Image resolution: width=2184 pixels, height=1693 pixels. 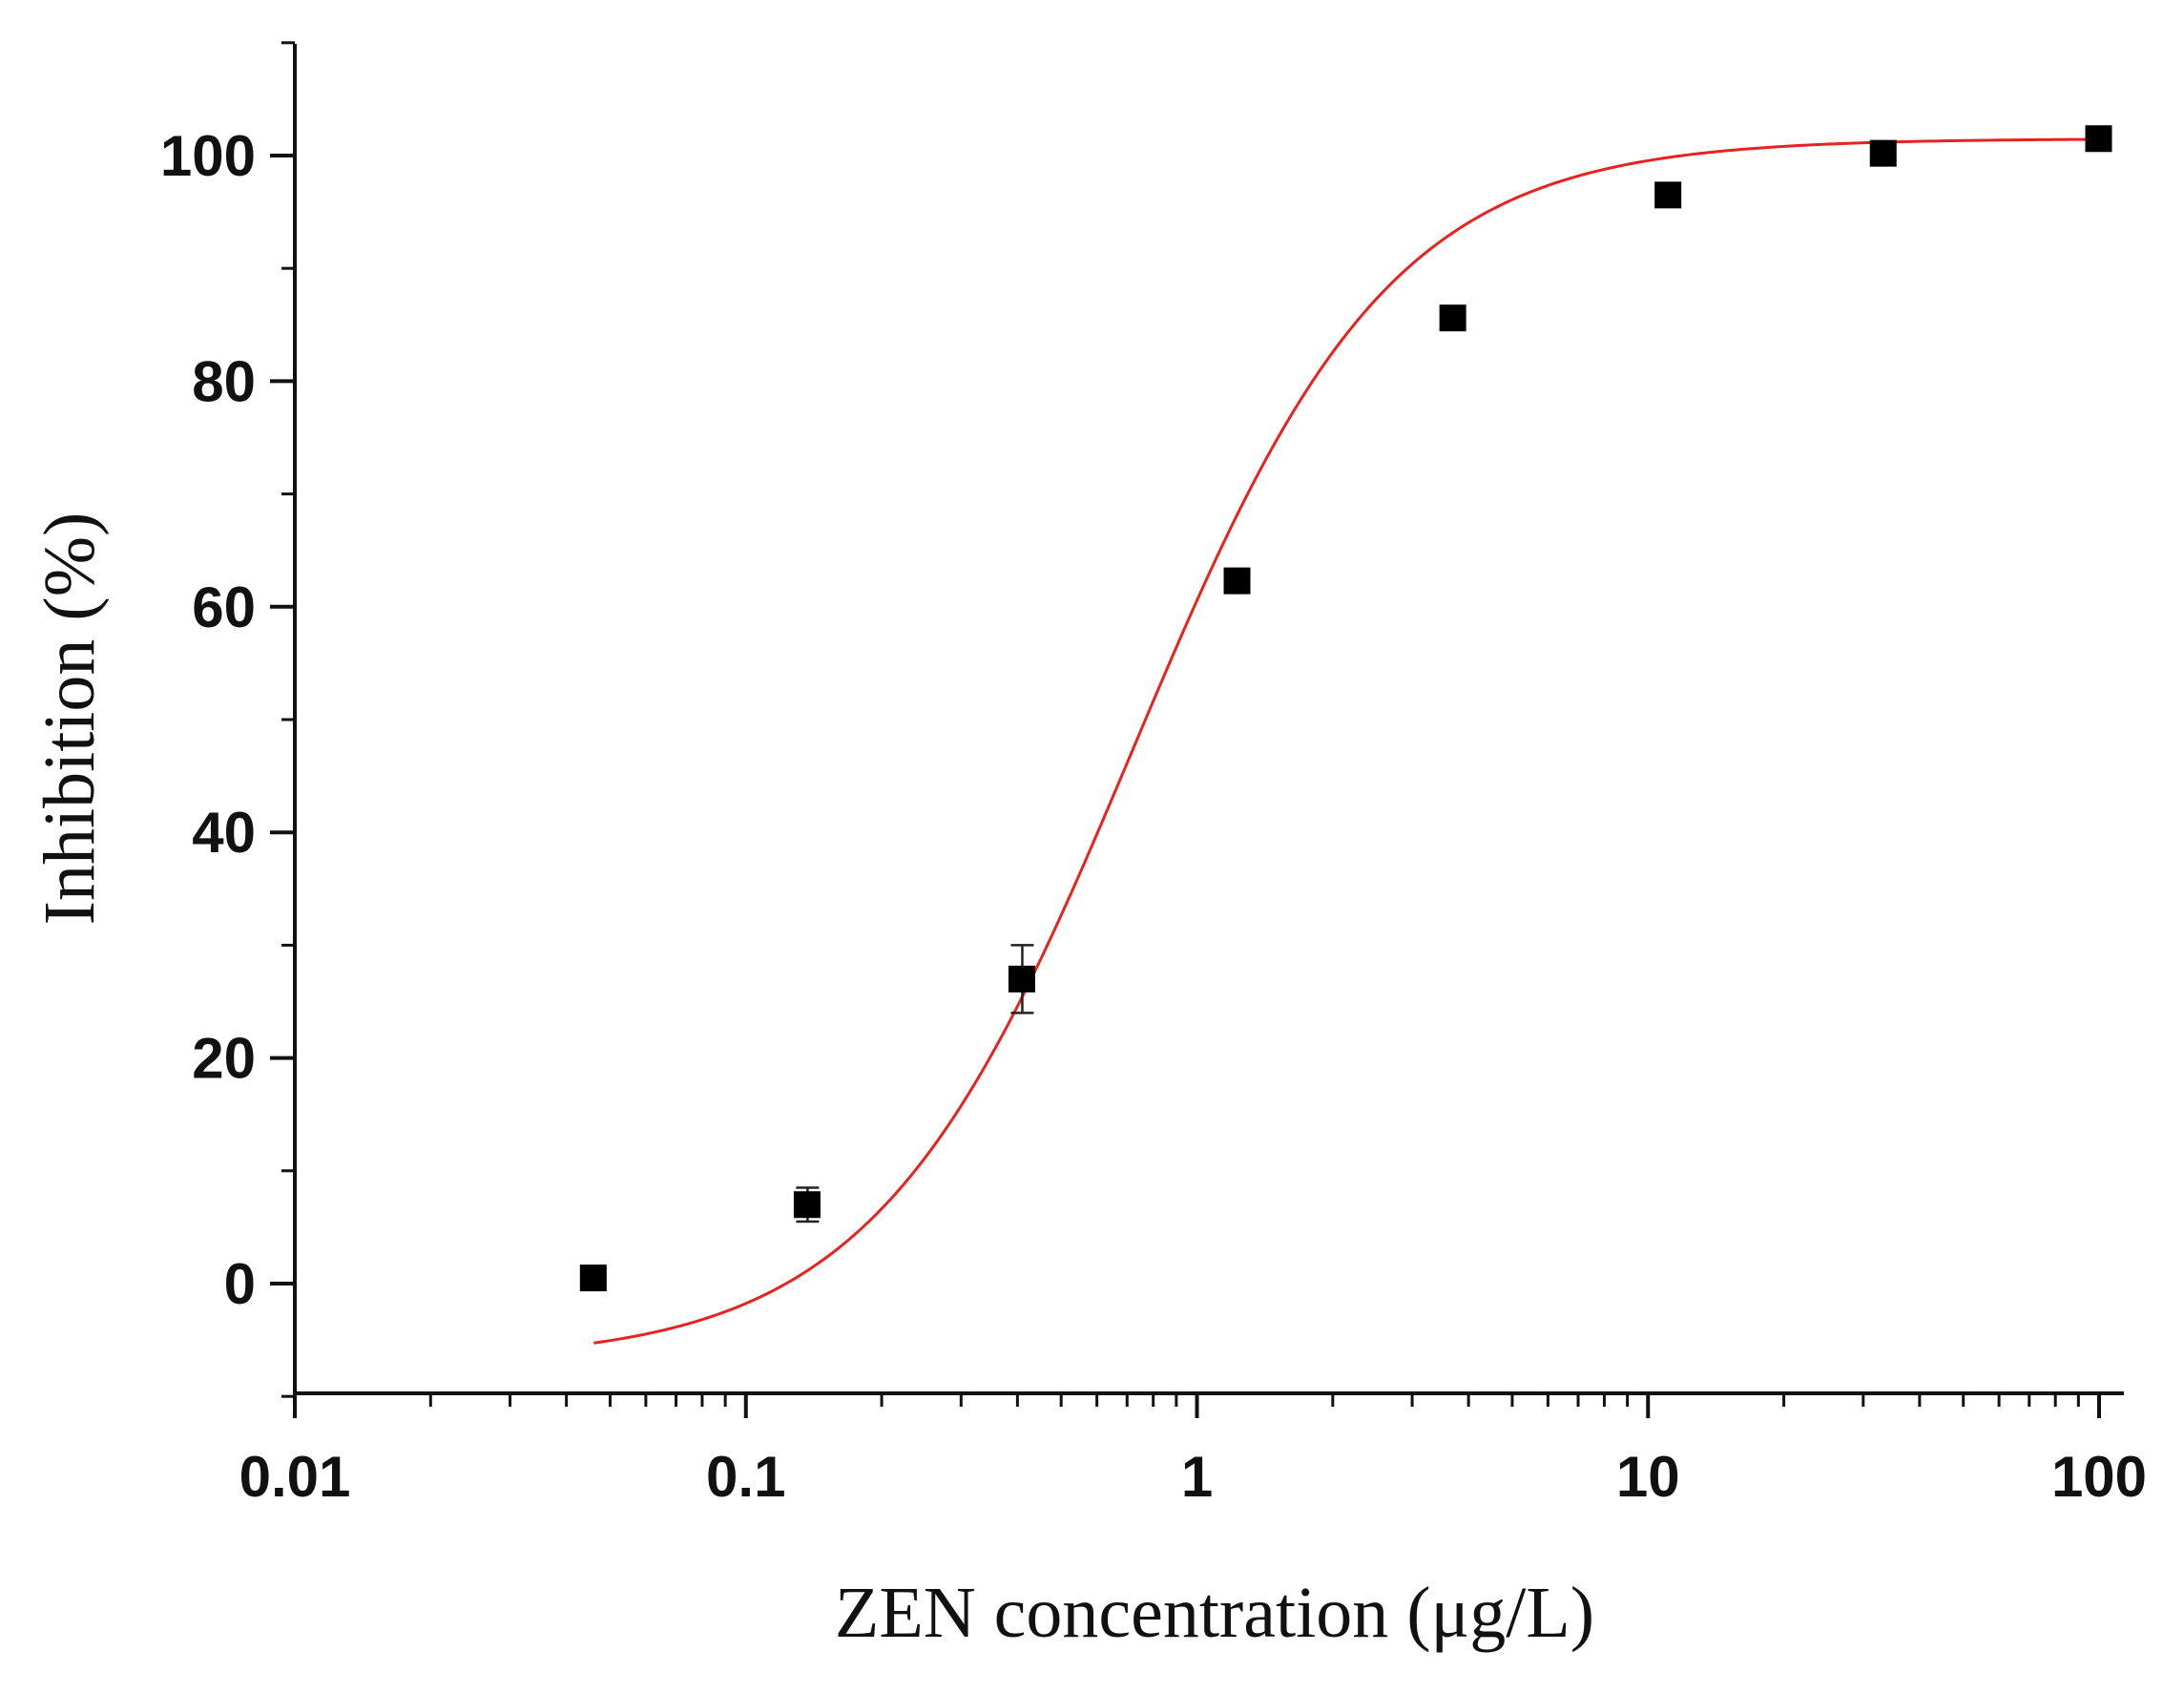 What do you see at coordinates (224, 833) in the screenshot?
I see `y-tick-label: 40` at bounding box center [224, 833].